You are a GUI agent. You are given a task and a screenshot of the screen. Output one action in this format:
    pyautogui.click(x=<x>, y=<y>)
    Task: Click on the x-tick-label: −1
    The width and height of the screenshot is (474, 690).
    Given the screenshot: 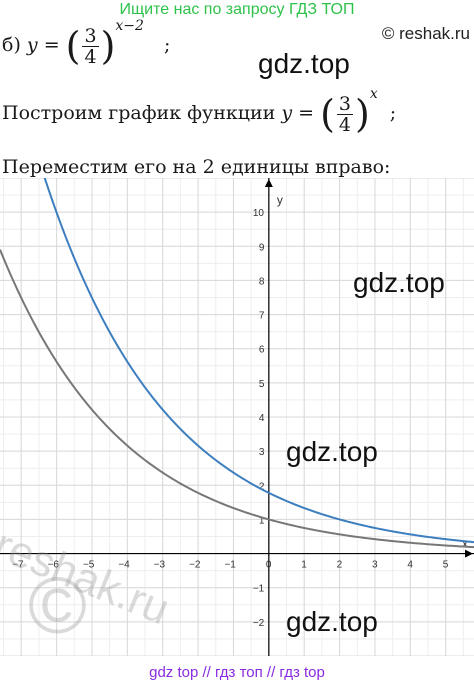 What is the action you would take?
    pyautogui.click(x=230, y=565)
    